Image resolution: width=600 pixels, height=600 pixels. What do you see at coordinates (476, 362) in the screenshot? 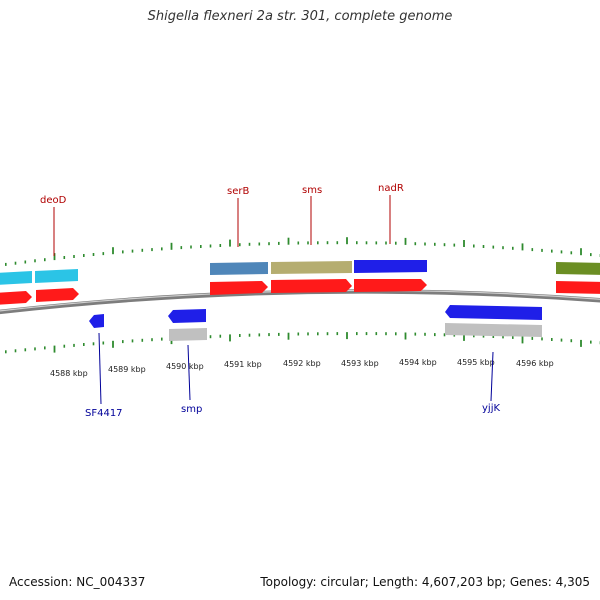
I see `tick-label: 4595 kbp` at bounding box center [476, 362].